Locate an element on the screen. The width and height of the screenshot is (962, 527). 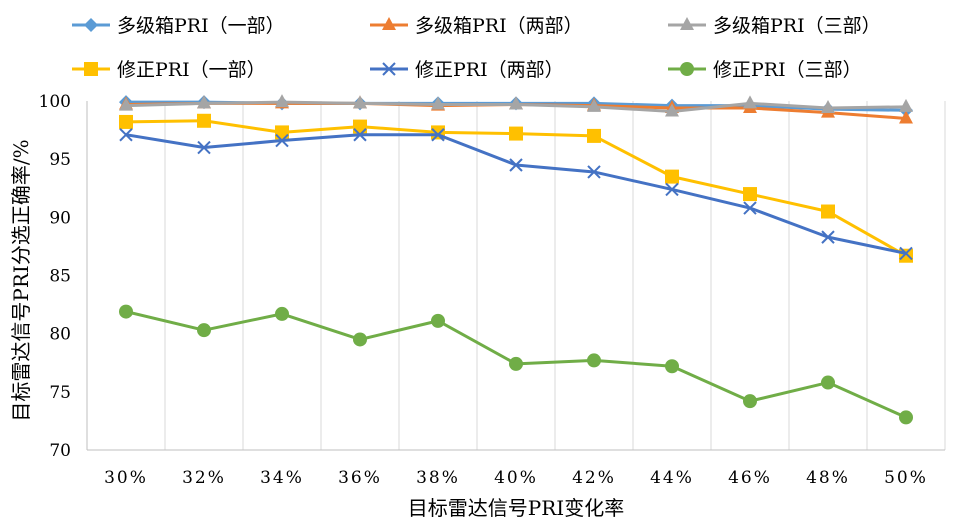
legend-item: 多级箱PRI（一部） is located at coordinates (178, 26).